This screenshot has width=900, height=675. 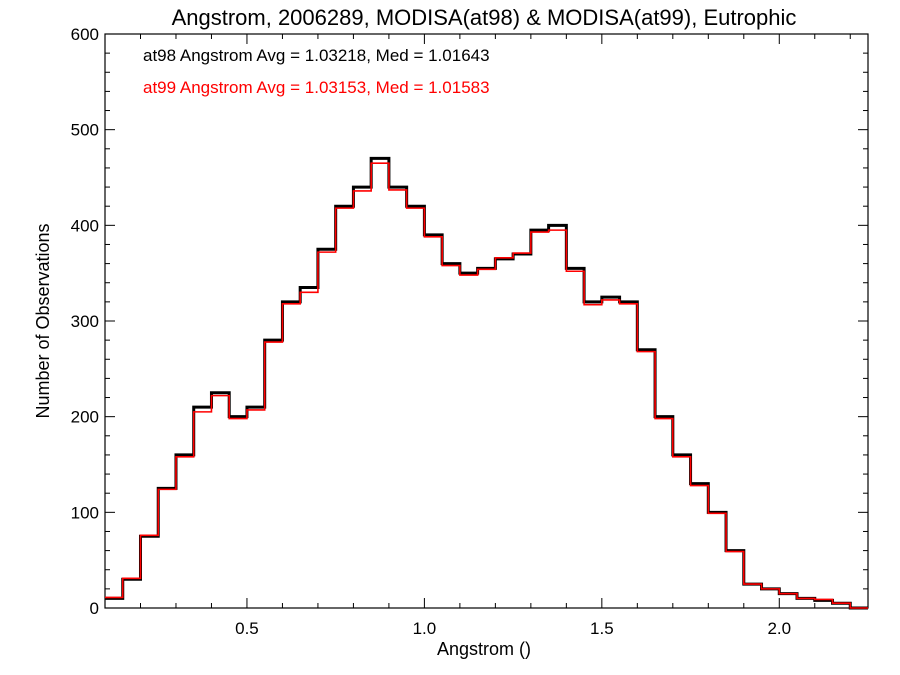 I want to click on y-tick-label: 0, so click(x=94, y=608).